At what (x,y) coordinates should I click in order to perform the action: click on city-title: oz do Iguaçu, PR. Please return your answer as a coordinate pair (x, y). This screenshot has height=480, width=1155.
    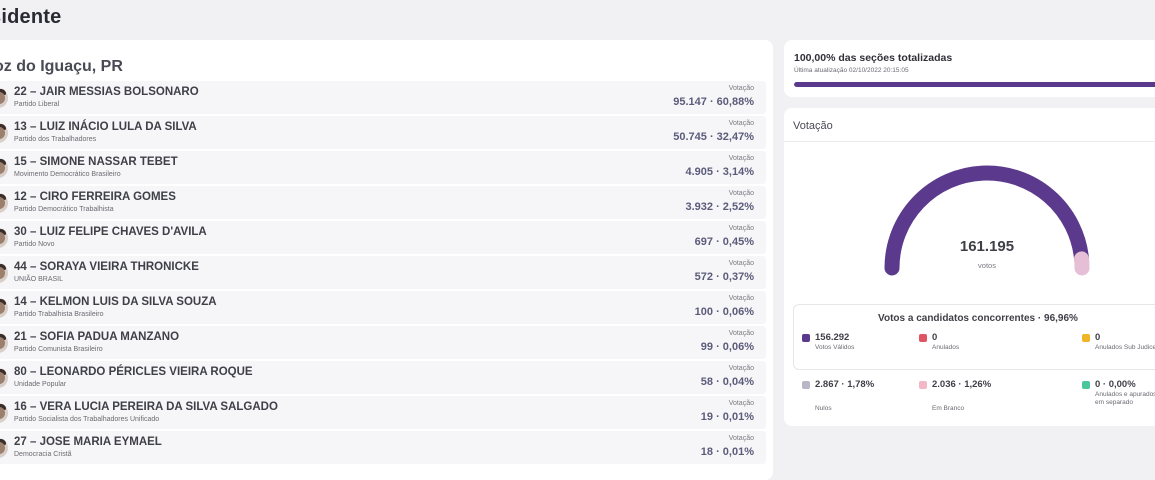
    Looking at the image, I should click on (61, 66).